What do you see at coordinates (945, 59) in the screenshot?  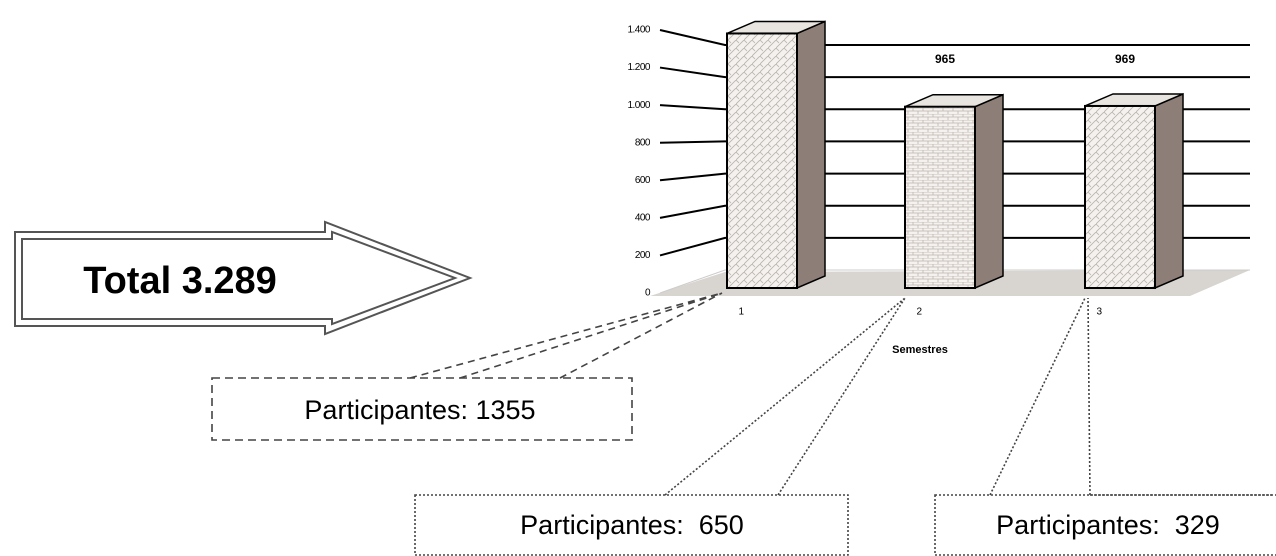 I see `value-label: 965` at bounding box center [945, 59].